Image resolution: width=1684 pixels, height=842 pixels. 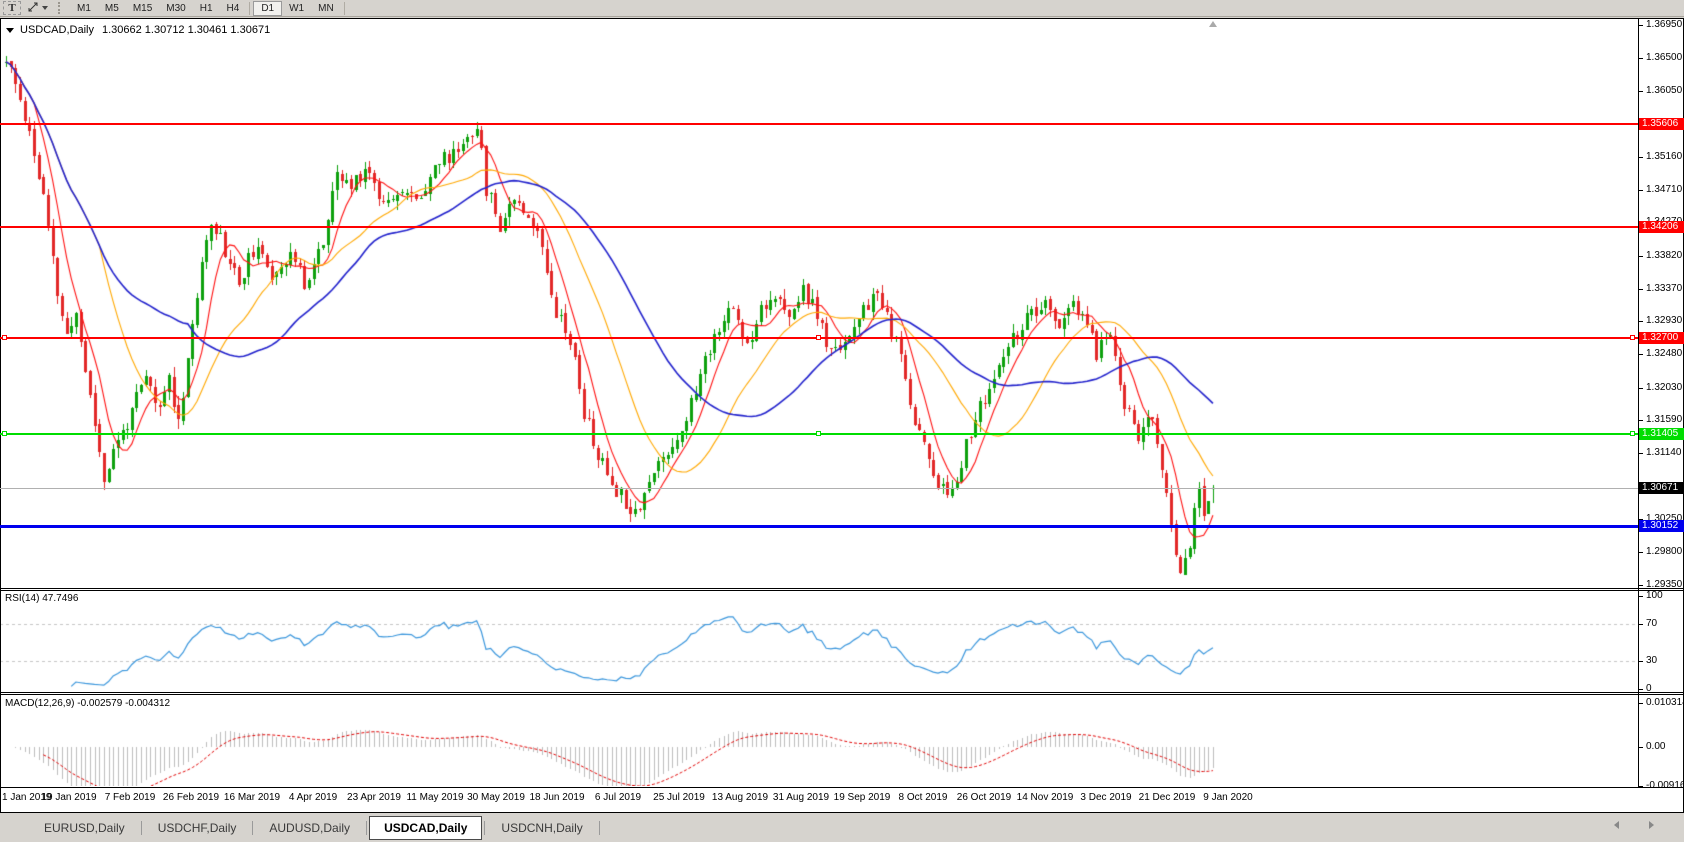 What do you see at coordinates (1045, 797) in the screenshot?
I see `date-label: 14 Nov 2019` at bounding box center [1045, 797].